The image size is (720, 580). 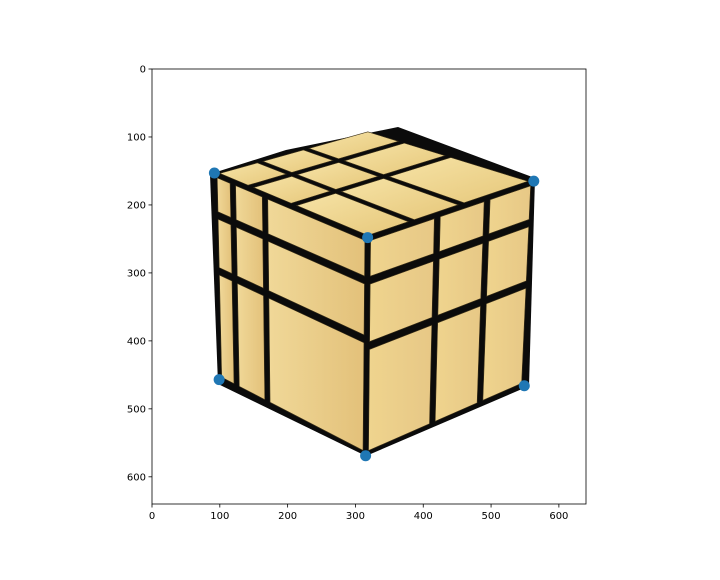 What do you see at coordinates (136, 409) in the screenshot?
I see `y-tick-label: 500` at bounding box center [136, 409].